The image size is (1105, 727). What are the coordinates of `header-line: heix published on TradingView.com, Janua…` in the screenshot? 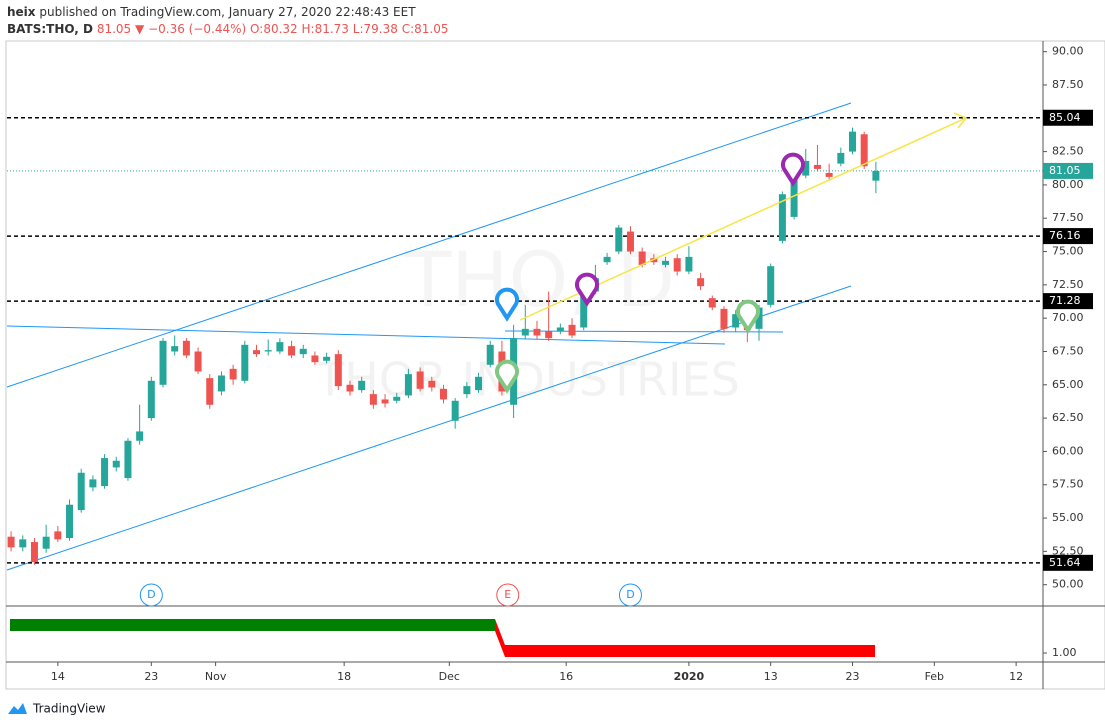 It's located at (211, 12).